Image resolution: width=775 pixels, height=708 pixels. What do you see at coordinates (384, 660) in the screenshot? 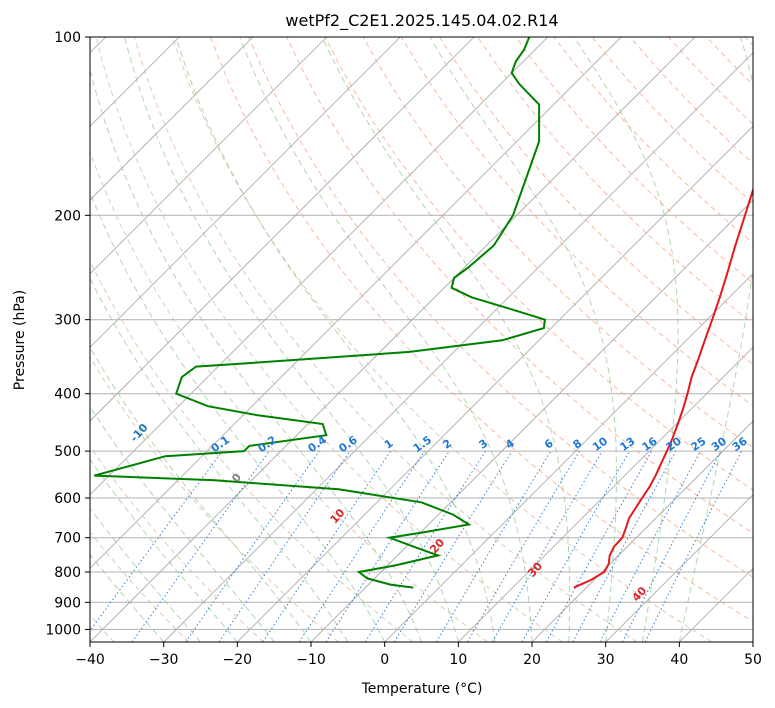
I see `x-tick-label: 0` at bounding box center [384, 660].